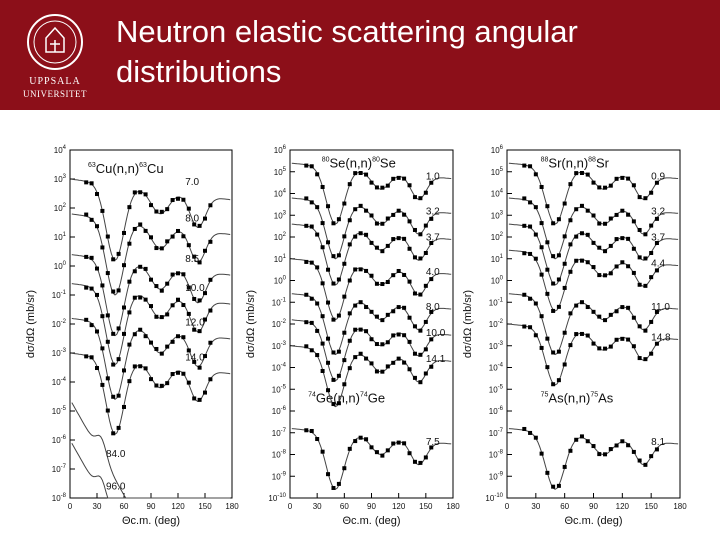  I want to click on energy-label: 84.0, so click(116, 454).